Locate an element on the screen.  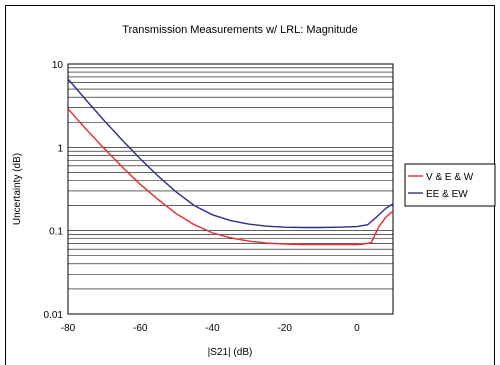
x-tick-label: -60 is located at coordinates (140, 328).